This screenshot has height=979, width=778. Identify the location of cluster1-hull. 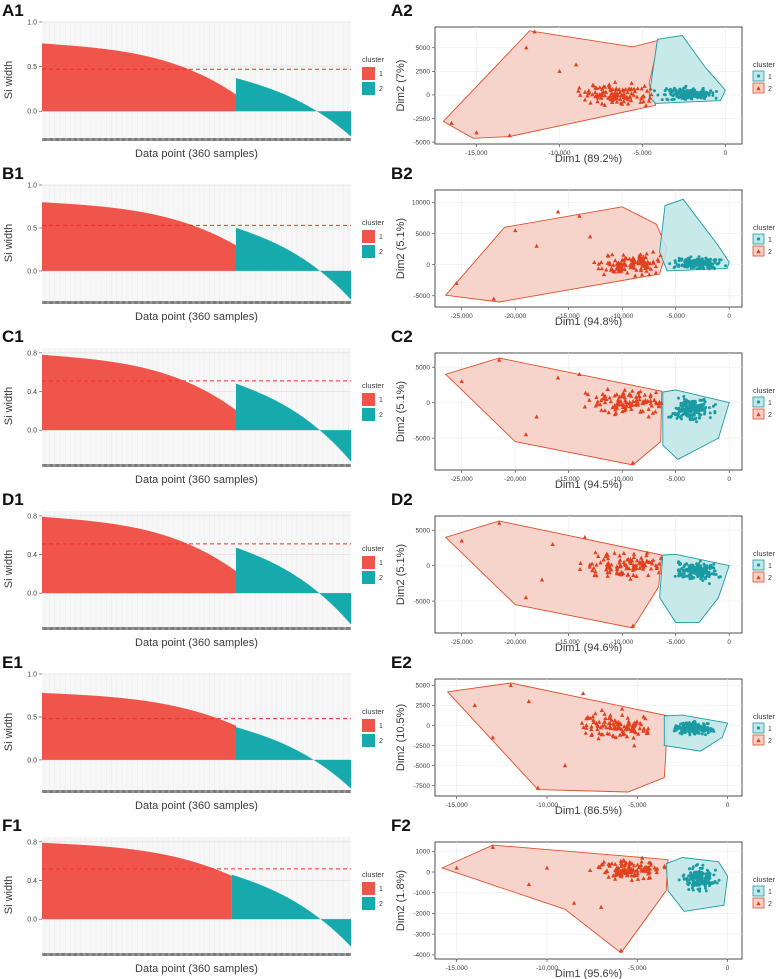
(694, 588).